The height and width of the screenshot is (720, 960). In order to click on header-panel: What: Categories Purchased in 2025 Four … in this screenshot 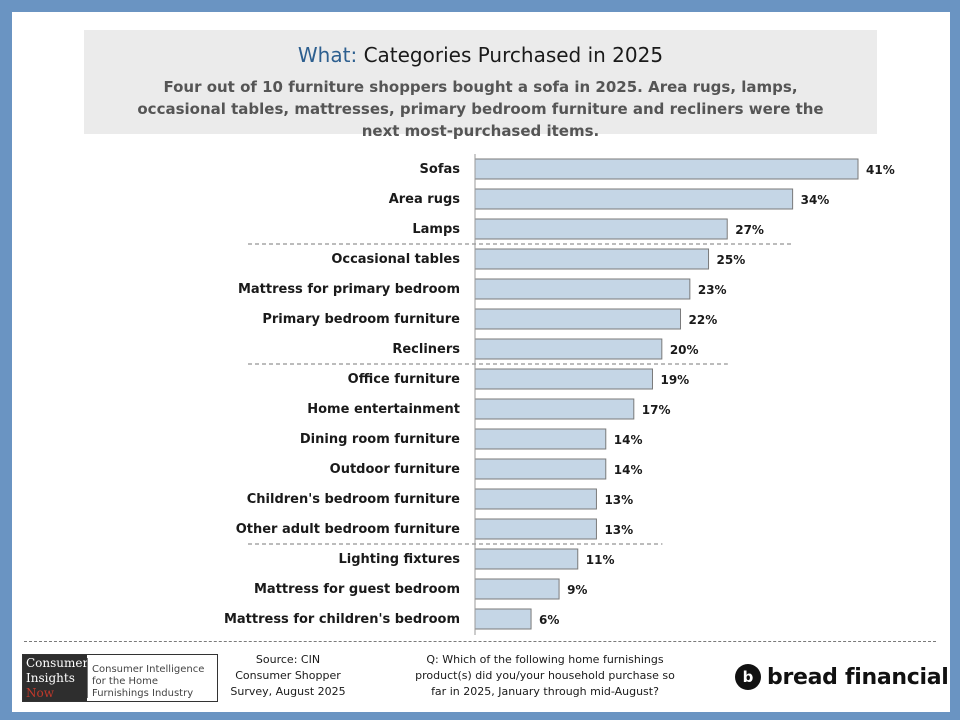, I will do `click(480, 85)`.